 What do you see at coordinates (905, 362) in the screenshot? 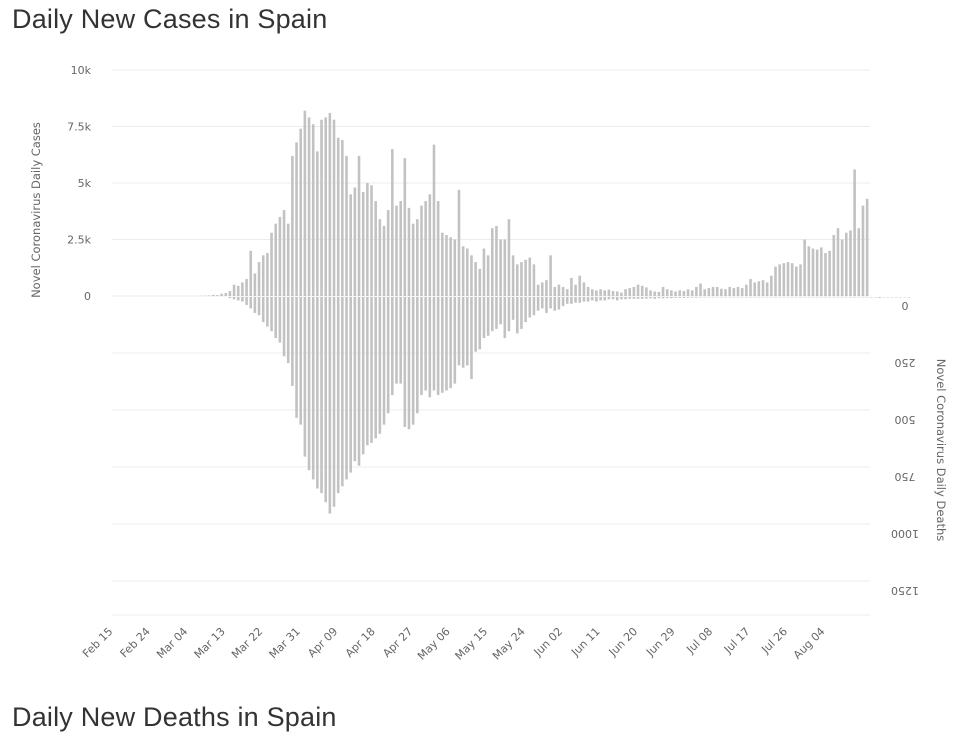
I see `y-right-tick-label: 250` at bounding box center [905, 362].